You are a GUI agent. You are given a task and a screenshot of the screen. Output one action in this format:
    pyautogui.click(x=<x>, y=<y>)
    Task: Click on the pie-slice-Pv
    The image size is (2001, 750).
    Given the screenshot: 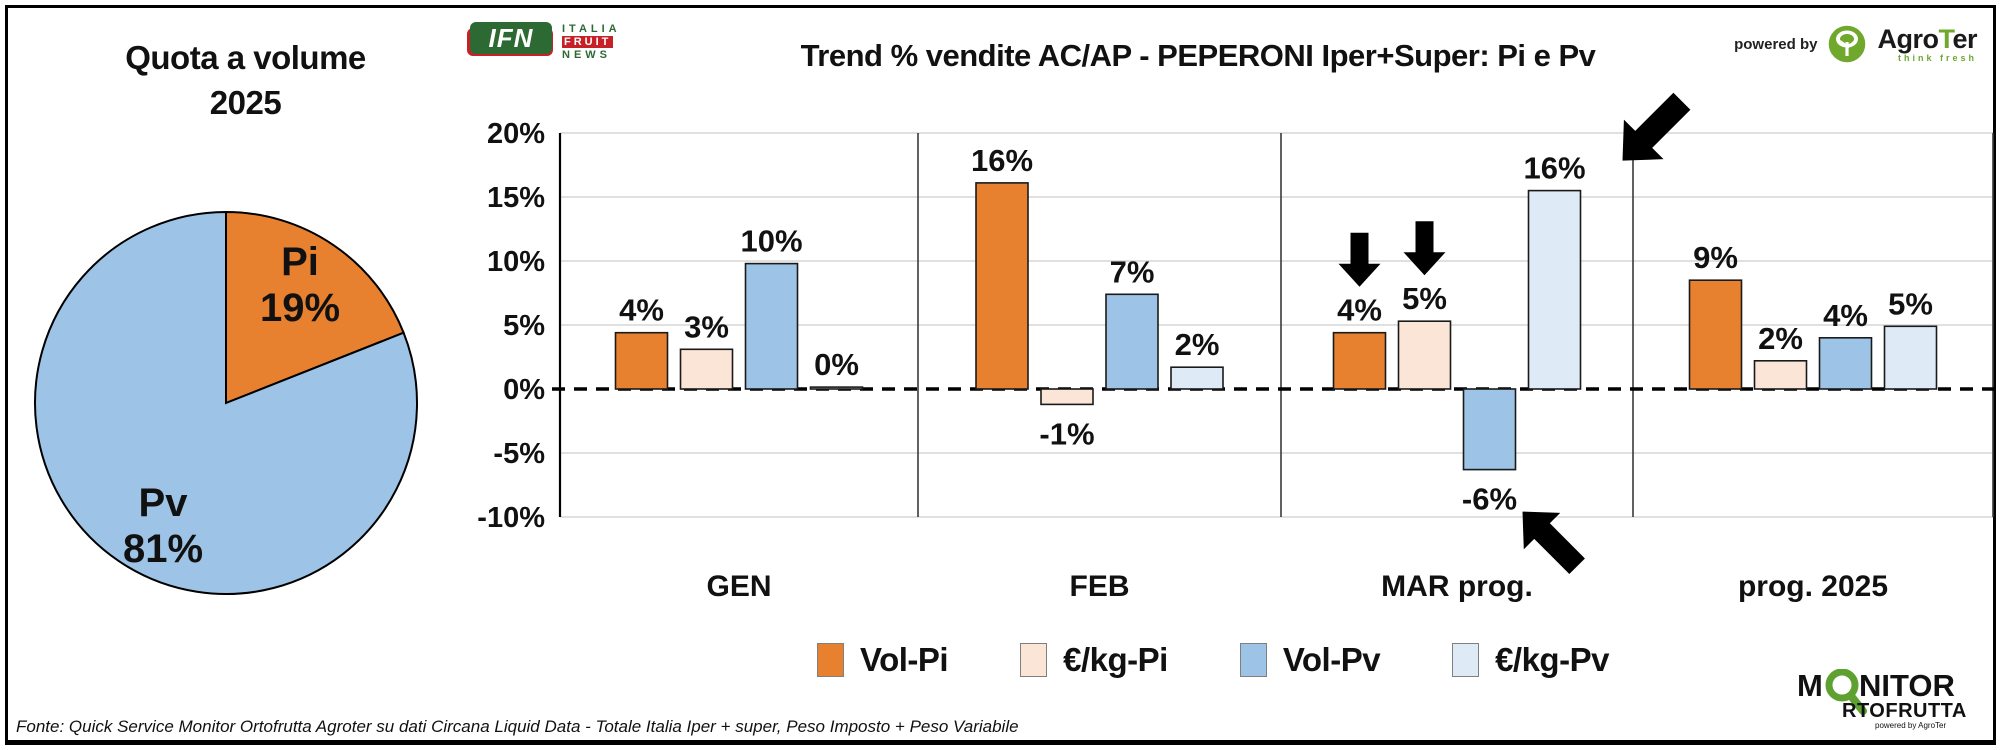 What is the action you would take?
    pyautogui.click(x=226, y=402)
    